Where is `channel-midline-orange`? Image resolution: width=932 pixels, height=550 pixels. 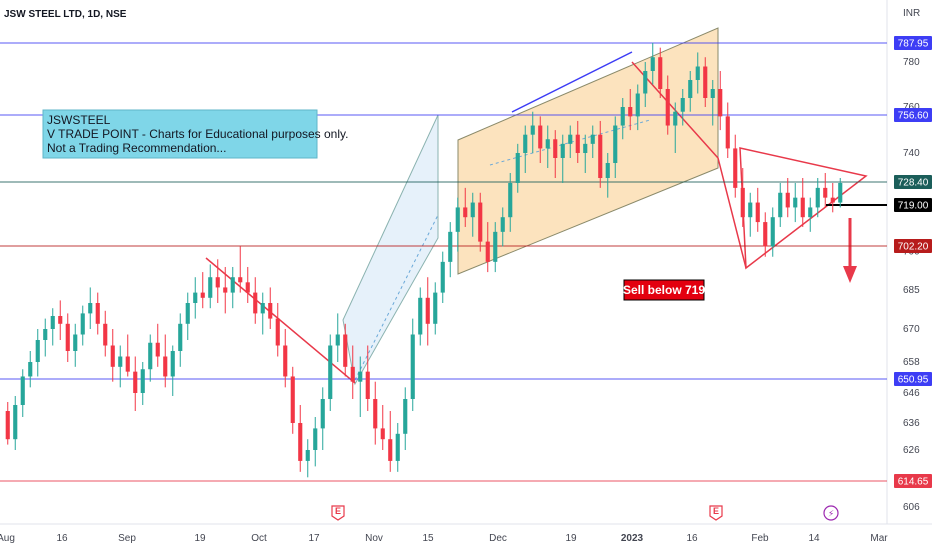
channel-midline-orange is located at coordinates (570, 142).